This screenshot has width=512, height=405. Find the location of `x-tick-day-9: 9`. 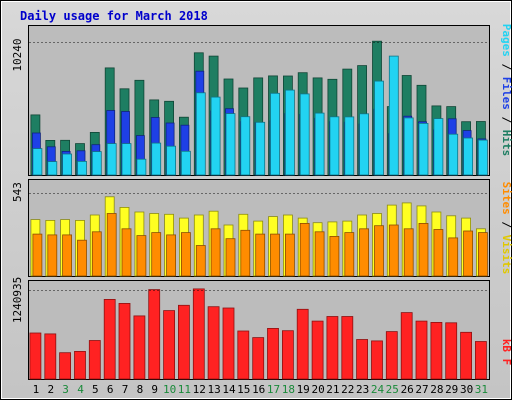

x-tick-day-9: 9 is located at coordinates (154, 389).